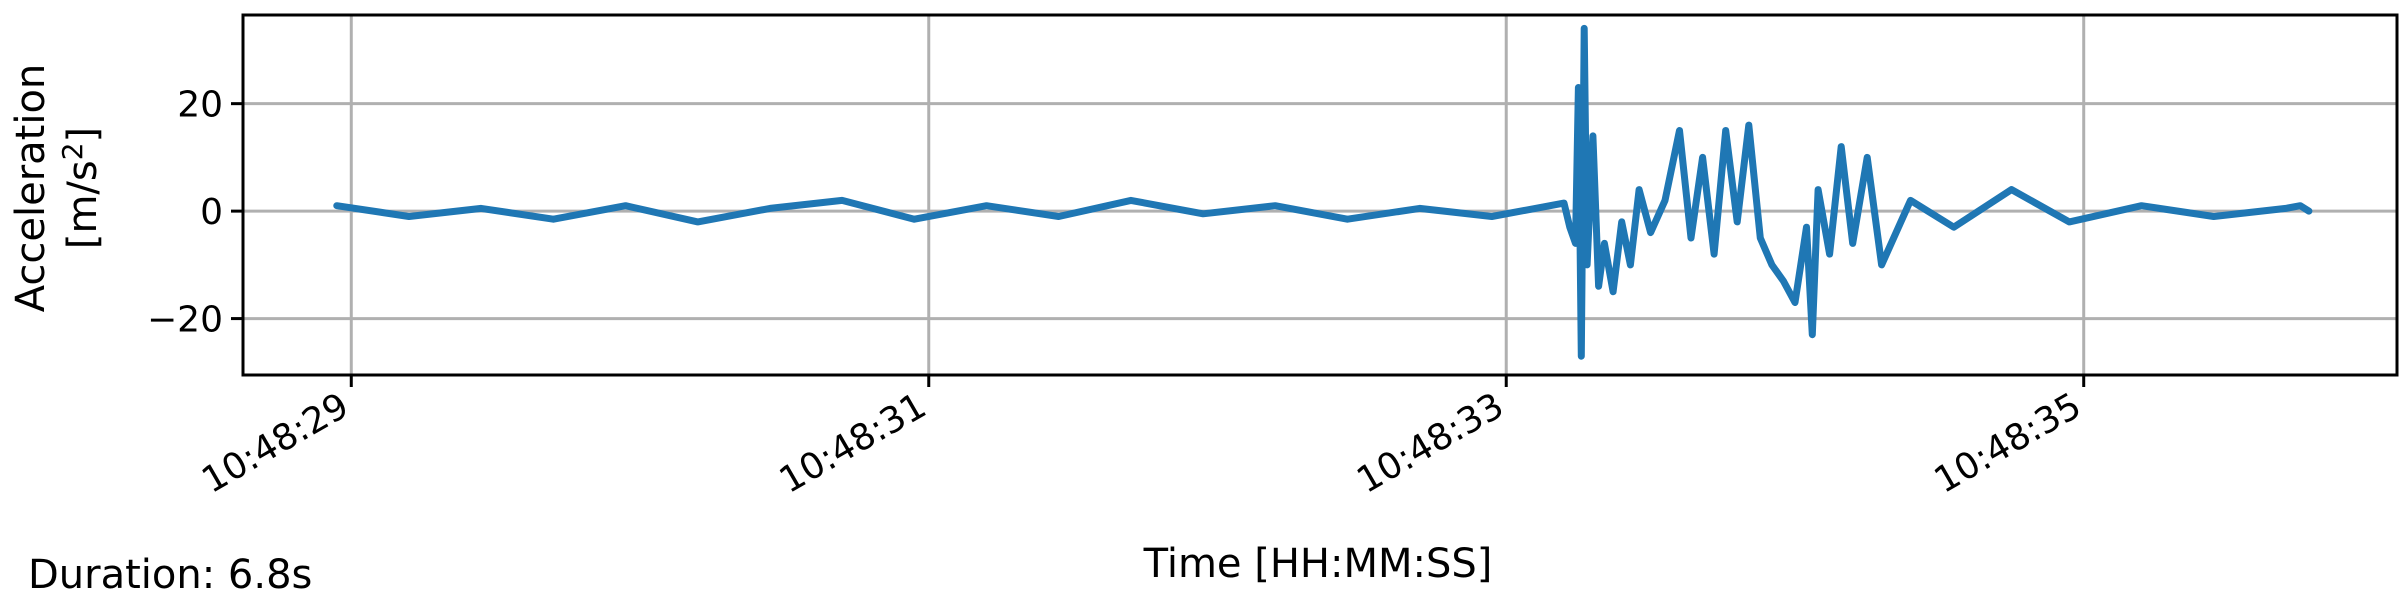 The image size is (2400, 600). What do you see at coordinates (83, 204) in the screenshot?
I see `y-axis-unit-prefix: [m/s` at bounding box center [83, 204].